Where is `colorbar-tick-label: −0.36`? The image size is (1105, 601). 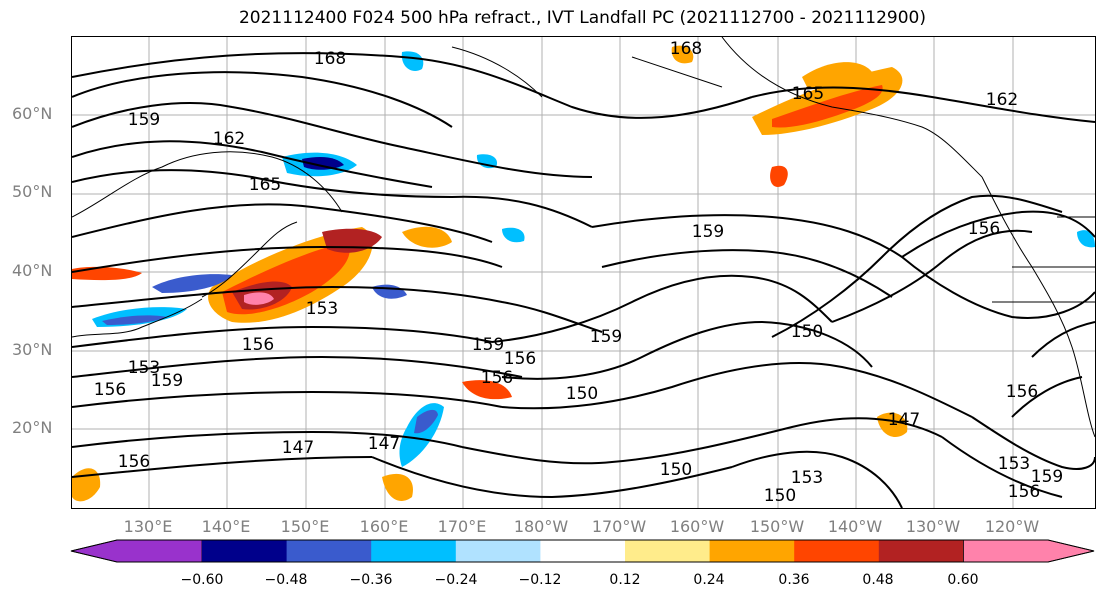 colorbar-tick-label: −0.36 is located at coordinates (371, 580).